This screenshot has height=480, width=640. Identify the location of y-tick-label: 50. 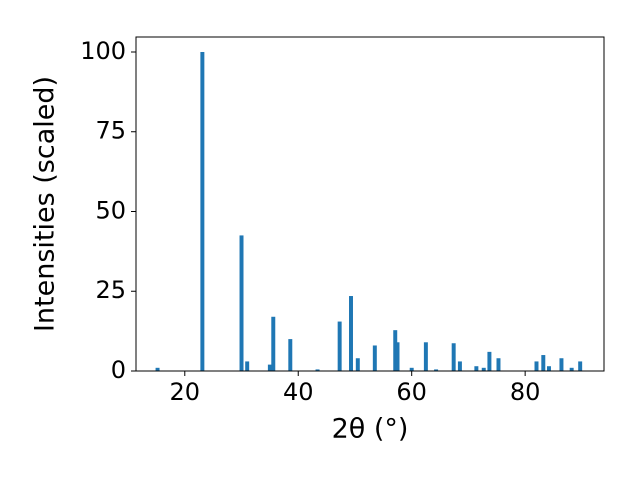
(110, 210).